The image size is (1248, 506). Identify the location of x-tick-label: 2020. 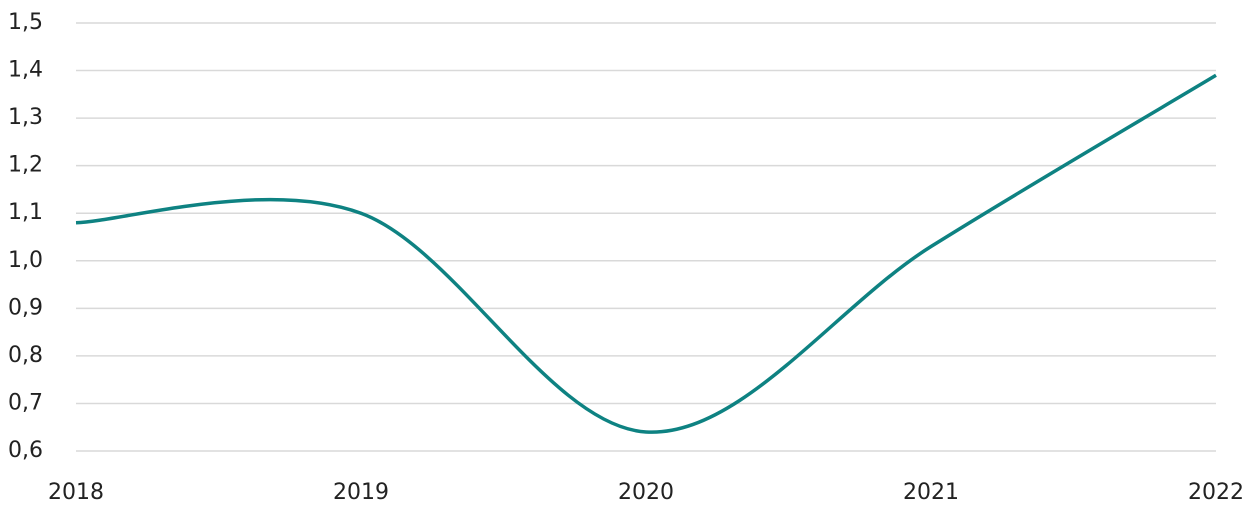
(646, 492).